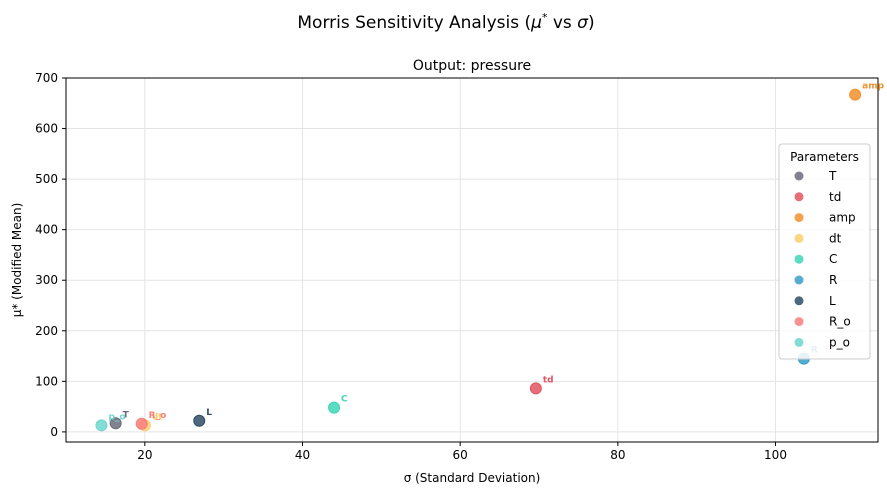 Image resolution: width=887 pixels, height=495 pixels. I want to click on point-c, so click(334, 407).